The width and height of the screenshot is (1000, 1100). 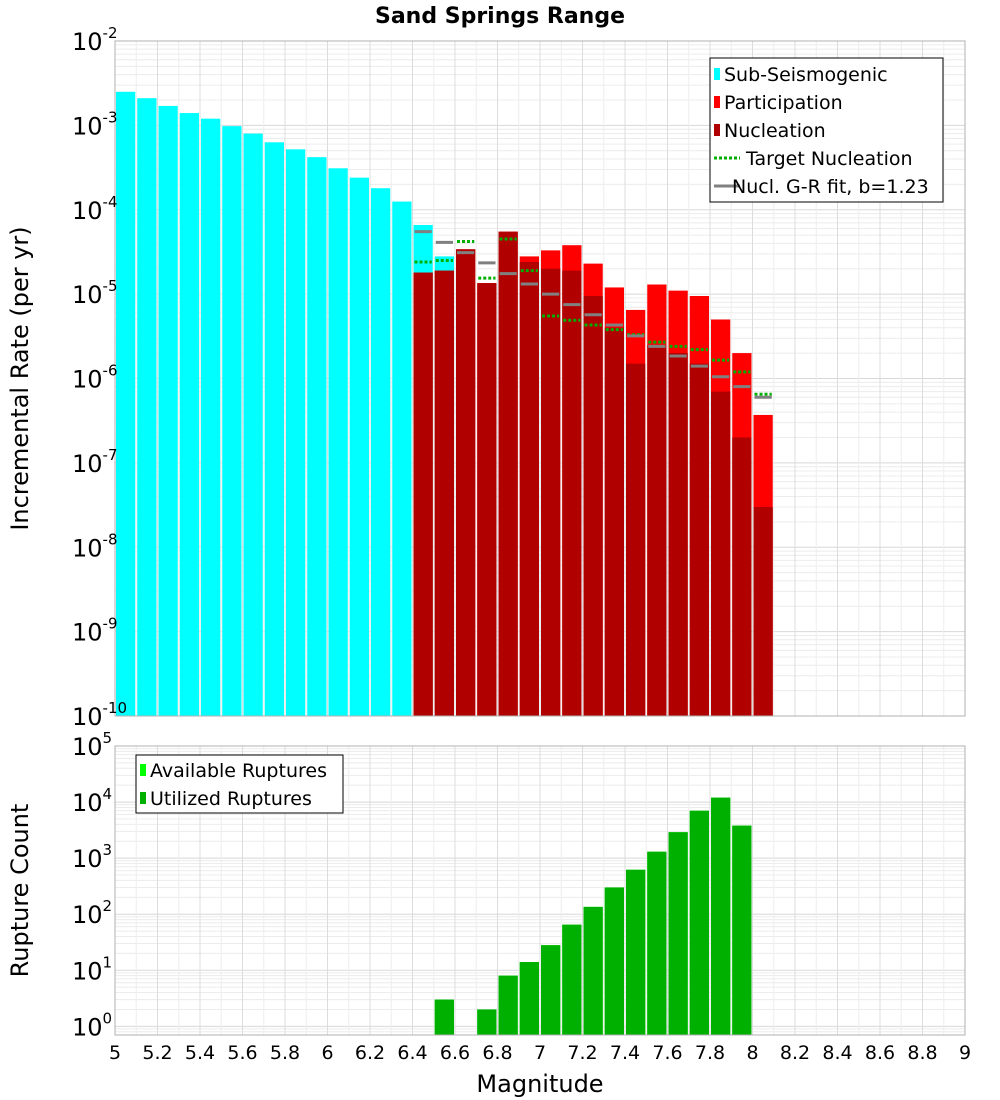 What do you see at coordinates (95, 293) in the screenshot?
I see `y-tick-label: 10⁻⁵` at bounding box center [95, 293].